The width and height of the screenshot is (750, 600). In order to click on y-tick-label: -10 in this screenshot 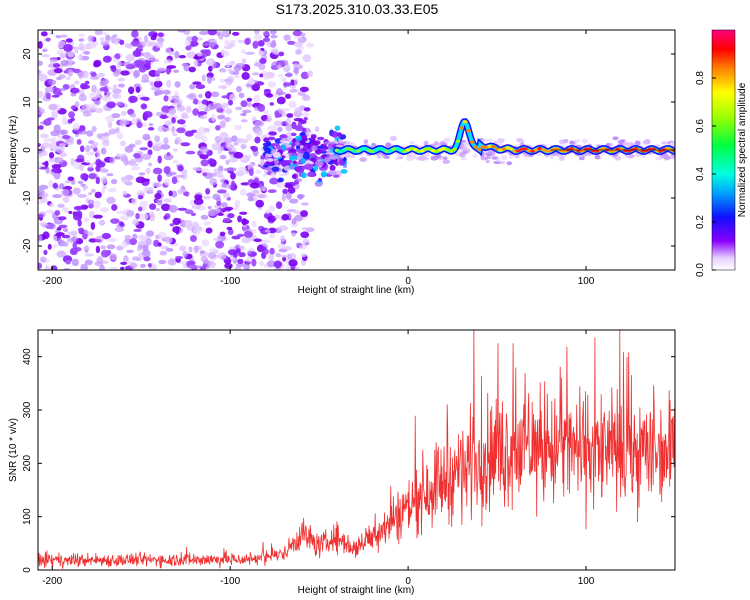, I will do `click(27, 197)`.